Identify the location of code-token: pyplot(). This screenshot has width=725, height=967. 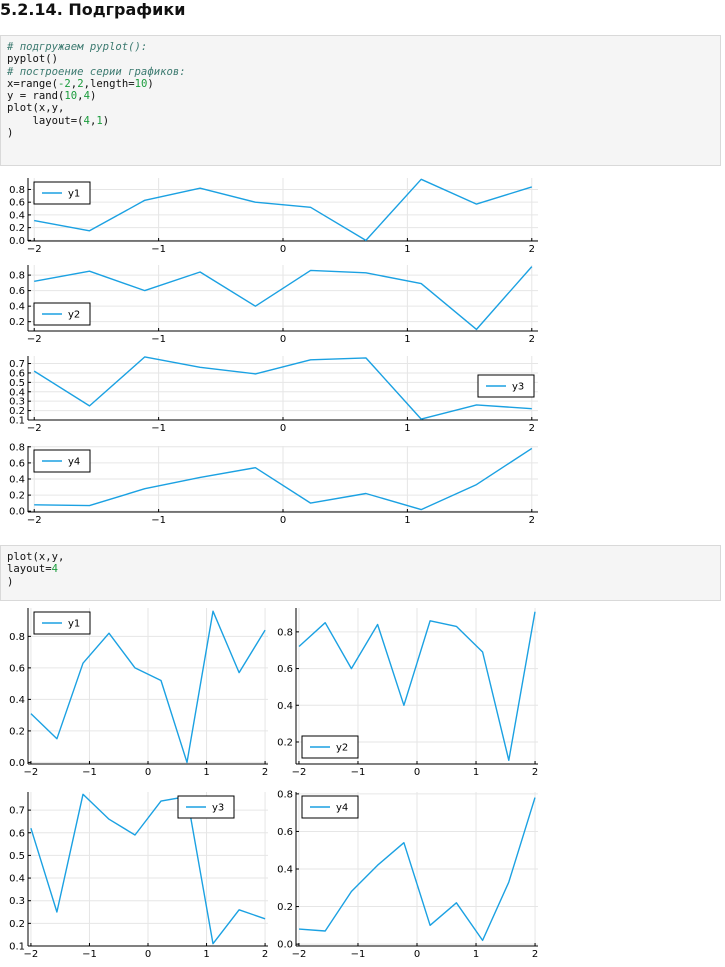
(33, 59).